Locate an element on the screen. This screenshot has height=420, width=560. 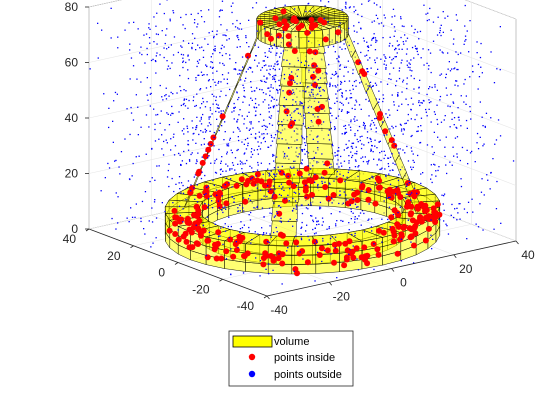
legend-marker-inside is located at coordinates (252, 357).